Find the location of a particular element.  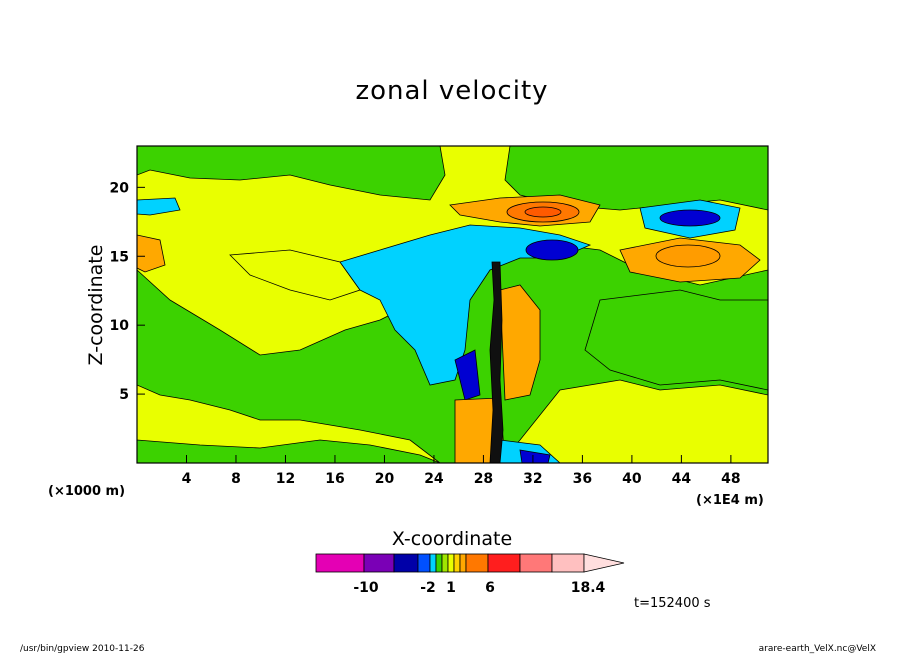

footer-left: /usr/bin/gpview 2010-11-26 is located at coordinates (82, 649).